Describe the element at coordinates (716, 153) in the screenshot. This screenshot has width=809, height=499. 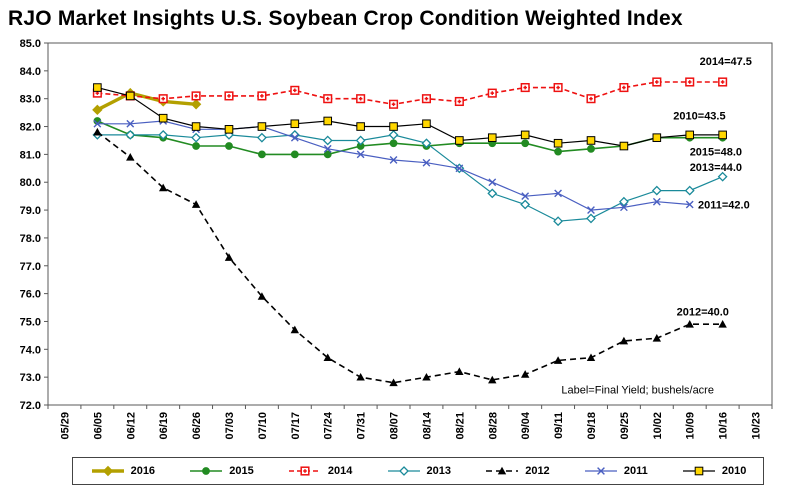
I see `annotation: 2015=48.0` at that location.